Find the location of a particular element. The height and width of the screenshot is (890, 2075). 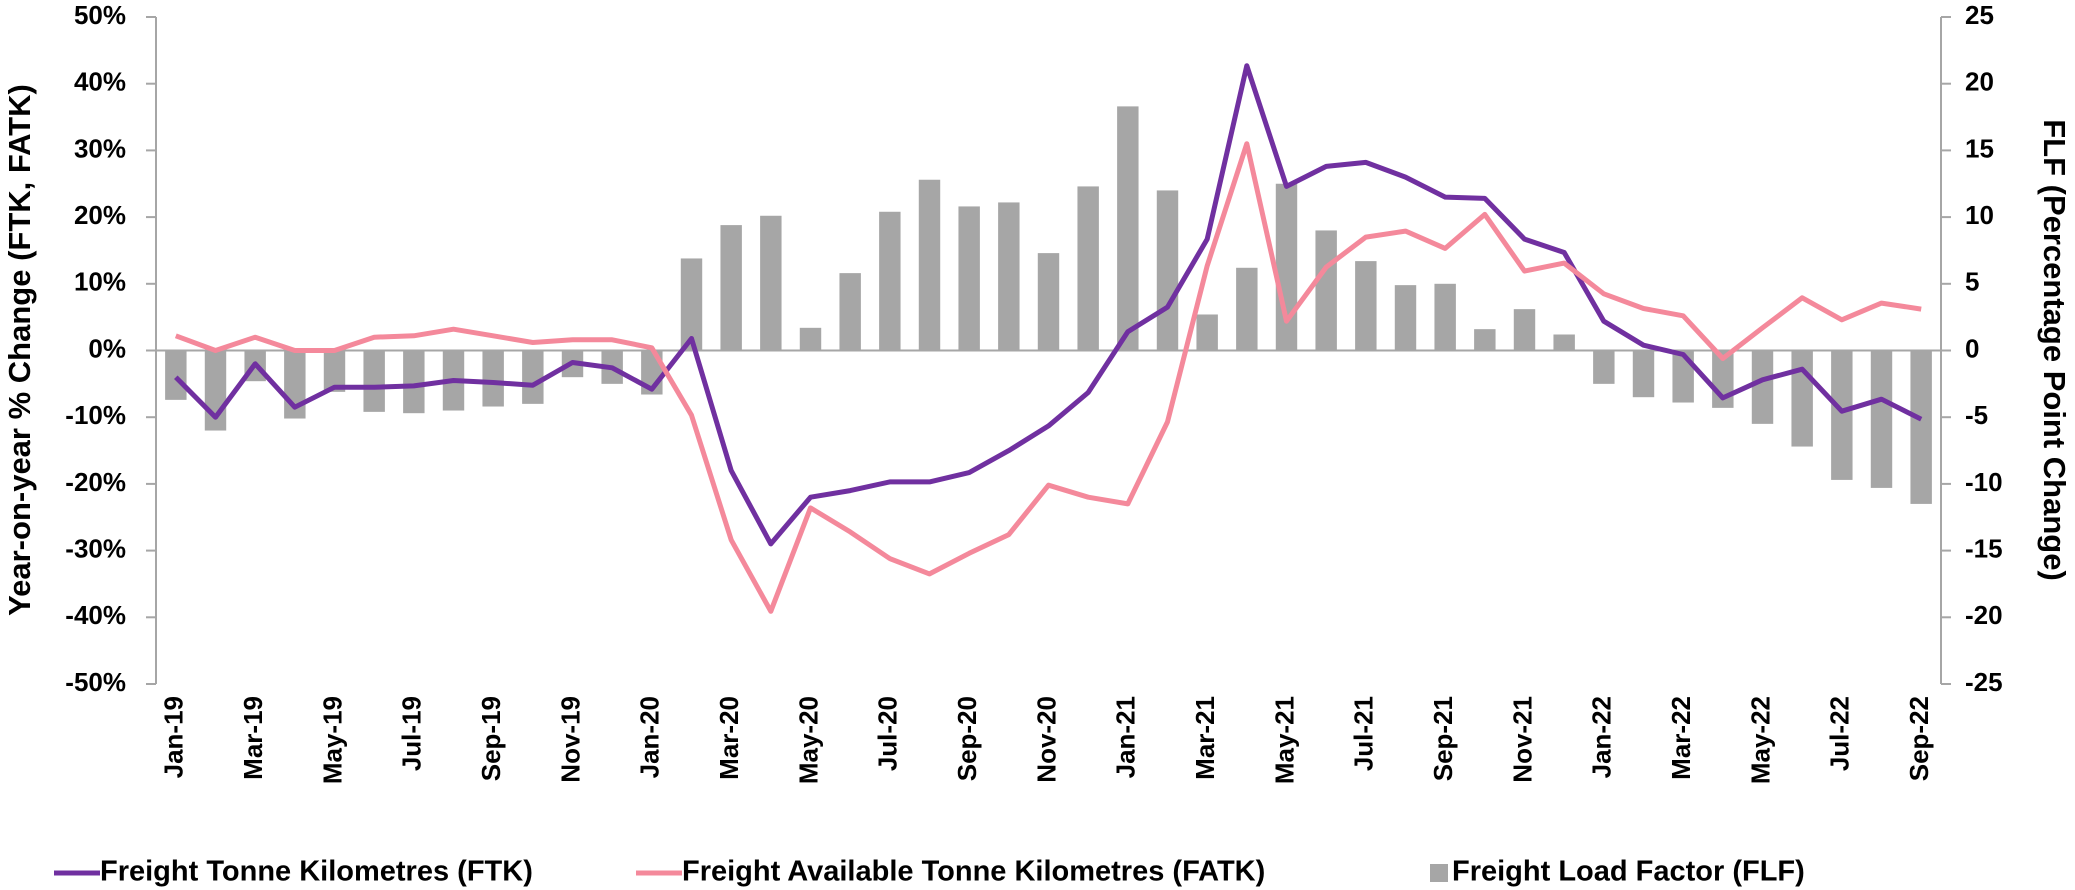

x-tick-label: Mar-21 is located at coordinates (1205, 738).